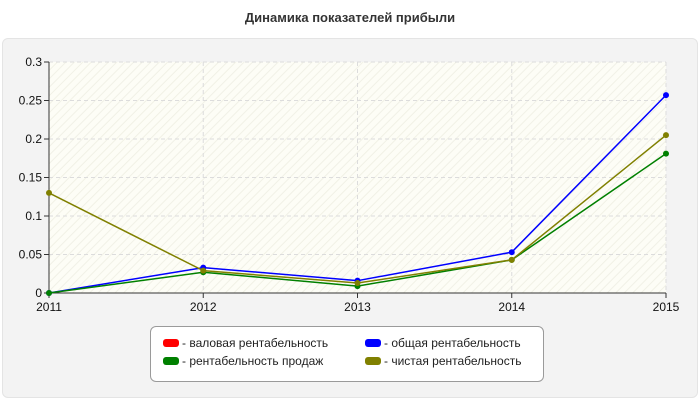 This screenshot has width=700, height=400. Describe the element at coordinates (203, 307) in the screenshot. I see `x-tick-label: 2012` at that location.